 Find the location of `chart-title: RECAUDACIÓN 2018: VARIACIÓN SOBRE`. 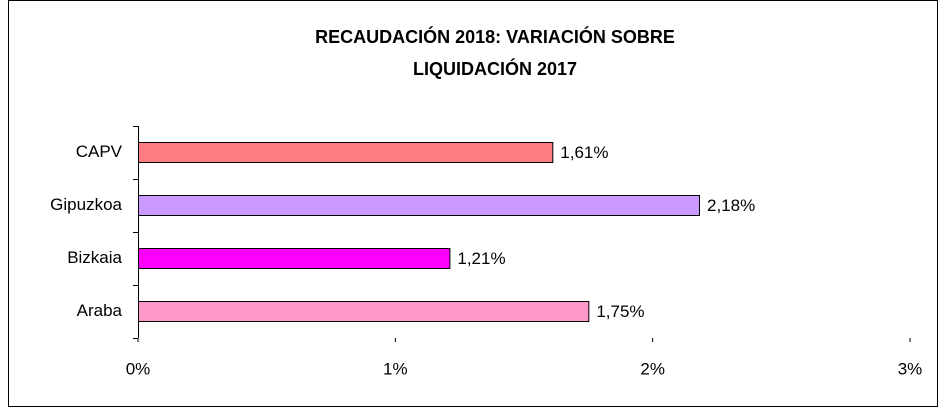

chart-title: RECAUDACIÓN 2018: VARIACIÓN SOBRE is located at coordinates (495, 36).